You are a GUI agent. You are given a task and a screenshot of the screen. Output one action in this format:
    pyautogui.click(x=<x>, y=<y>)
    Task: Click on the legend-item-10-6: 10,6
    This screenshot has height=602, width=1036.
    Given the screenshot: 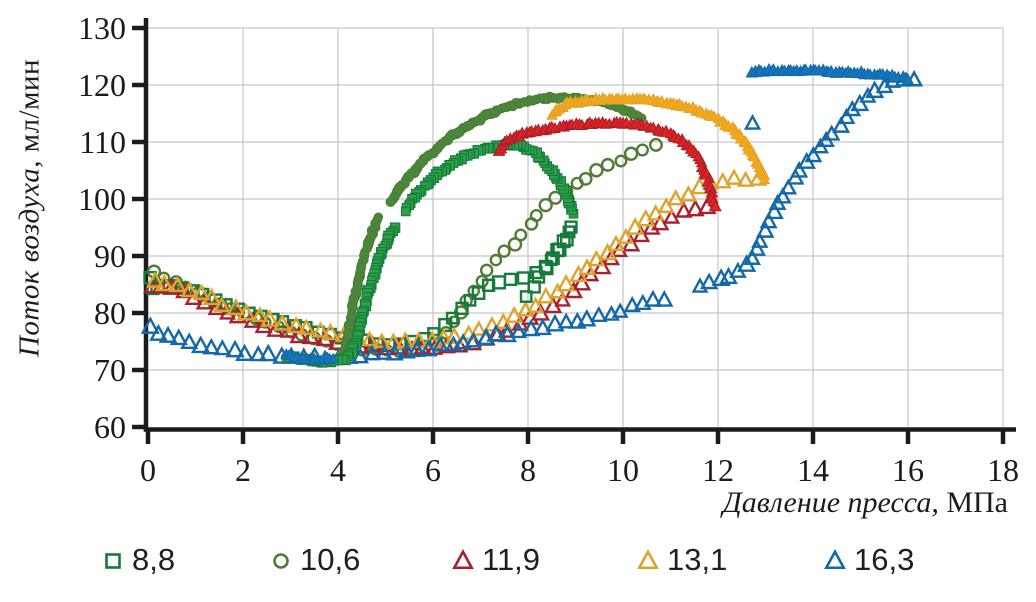 What is the action you would take?
    pyautogui.click(x=314, y=560)
    